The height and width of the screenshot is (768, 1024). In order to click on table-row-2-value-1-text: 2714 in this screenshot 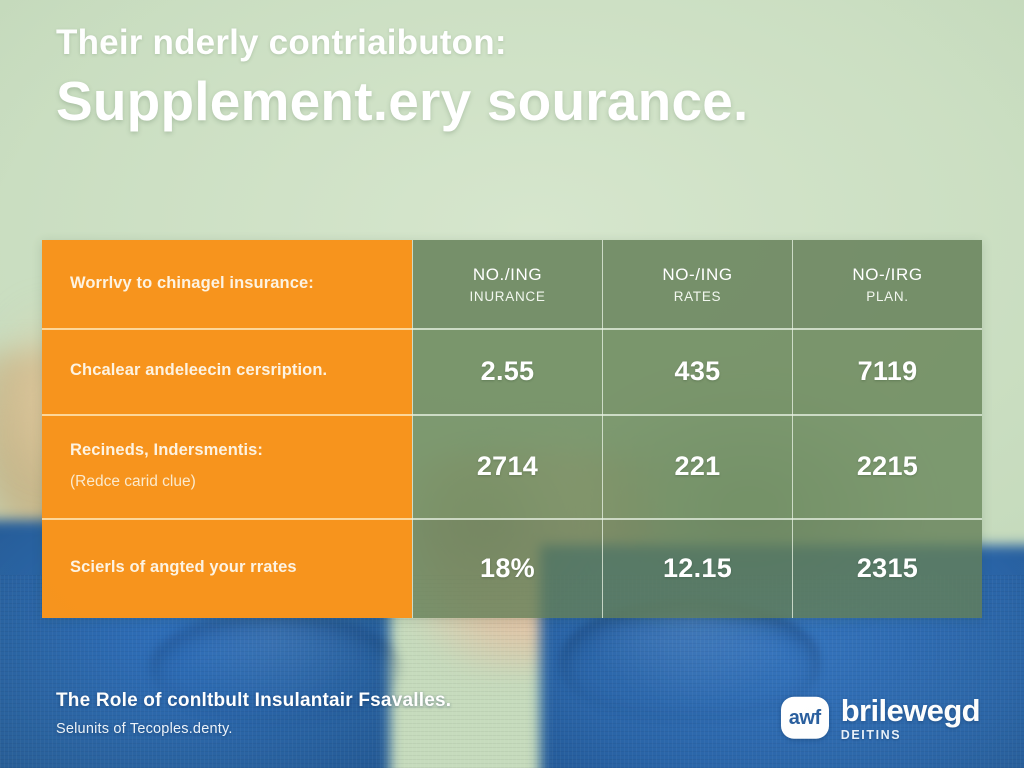, I will do `click(507, 465)`.